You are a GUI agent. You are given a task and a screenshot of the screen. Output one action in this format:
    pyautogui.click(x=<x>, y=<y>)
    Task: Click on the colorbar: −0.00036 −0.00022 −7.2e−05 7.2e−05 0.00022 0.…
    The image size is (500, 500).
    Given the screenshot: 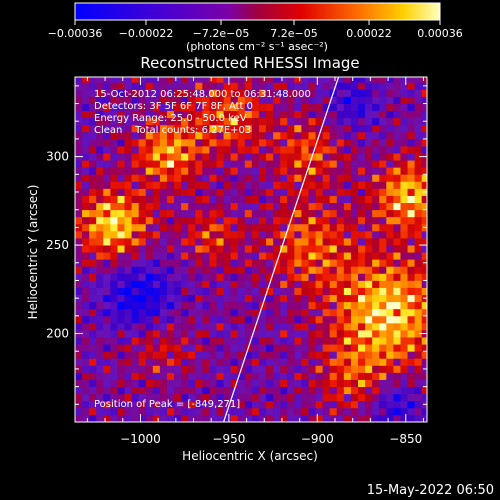 What is the action you would take?
    pyautogui.click(x=255, y=27)
    